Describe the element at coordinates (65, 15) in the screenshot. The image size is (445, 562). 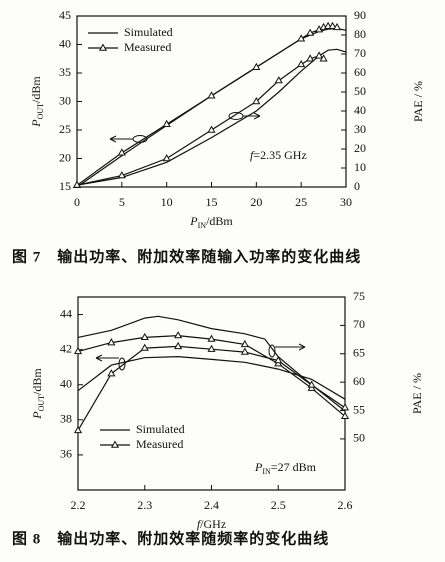
I see `y-tick-label: 45` at that location.